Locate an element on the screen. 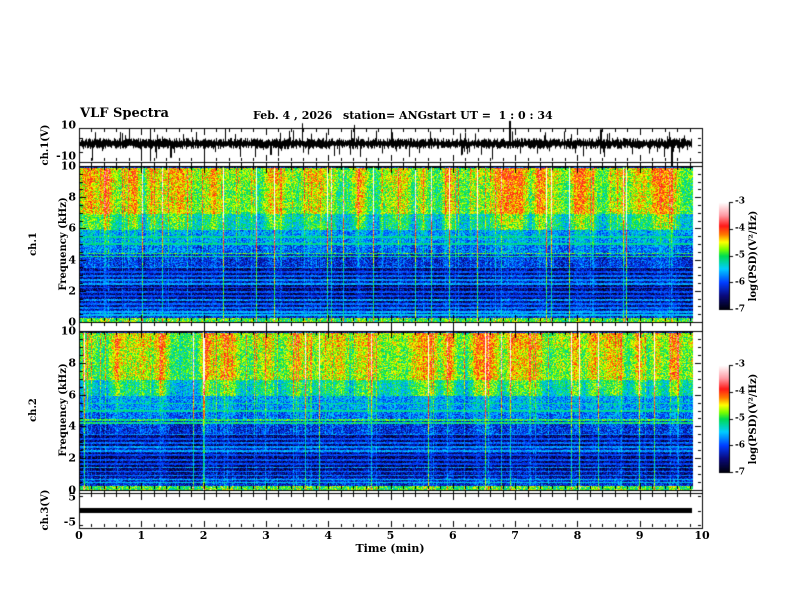 This screenshot has width=792, height=612. ch2-spec-tick-label: 4 is located at coordinates (72, 426).